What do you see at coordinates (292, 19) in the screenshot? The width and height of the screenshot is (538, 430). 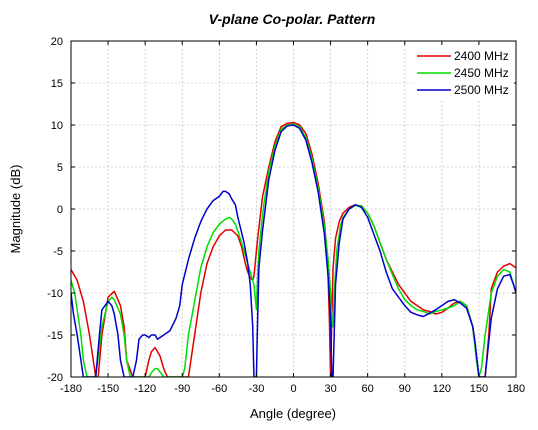 I see `chart-title: V-plane Co-polar. Pattern` at bounding box center [292, 19].